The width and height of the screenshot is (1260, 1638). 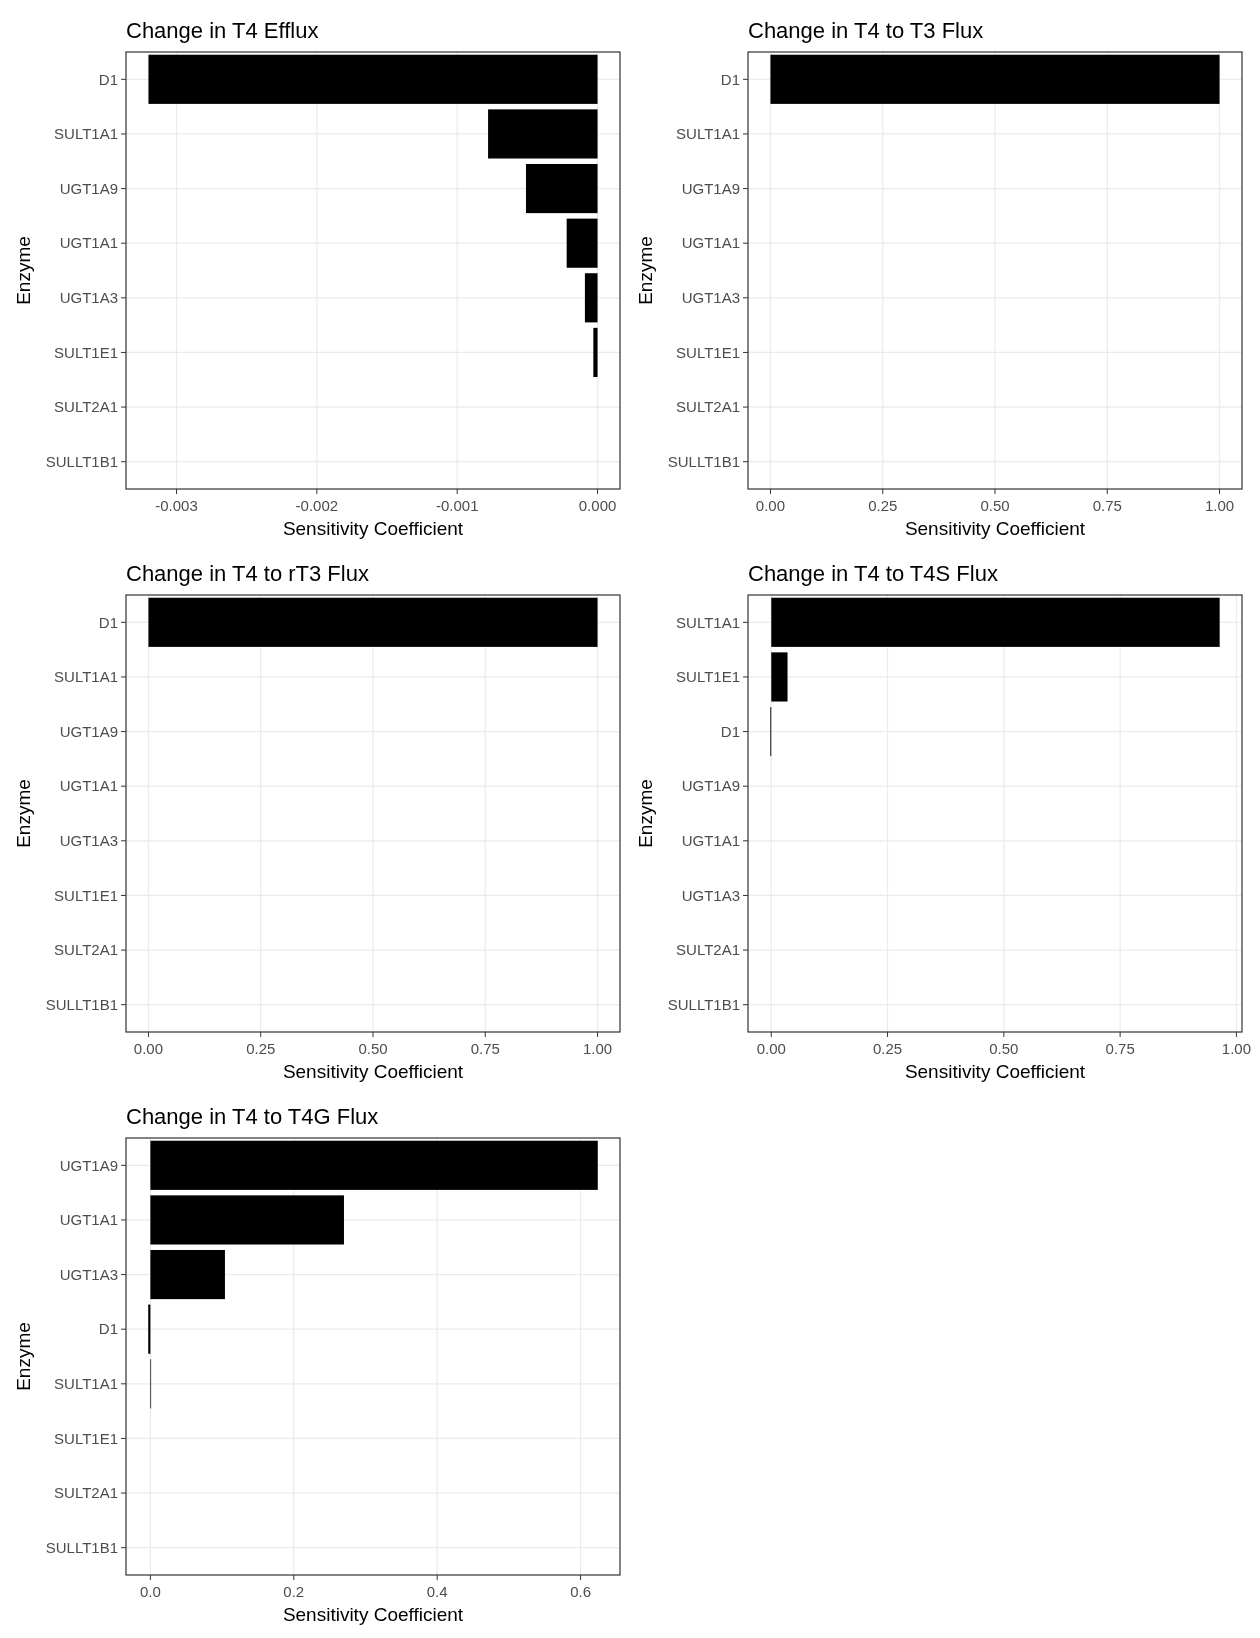 I want to click on x-tick-label: 0.2, so click(x=294, y=1591).